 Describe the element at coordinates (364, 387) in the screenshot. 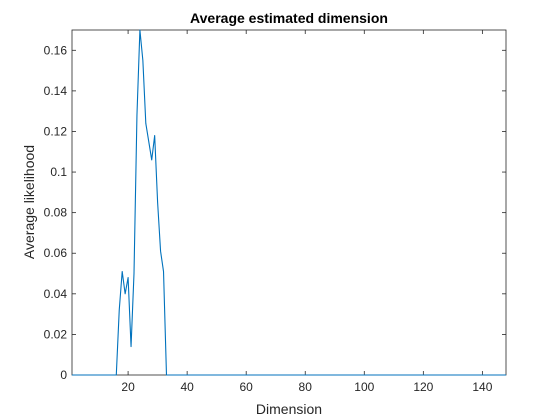

I see `x-tick-label: 100` at that location.